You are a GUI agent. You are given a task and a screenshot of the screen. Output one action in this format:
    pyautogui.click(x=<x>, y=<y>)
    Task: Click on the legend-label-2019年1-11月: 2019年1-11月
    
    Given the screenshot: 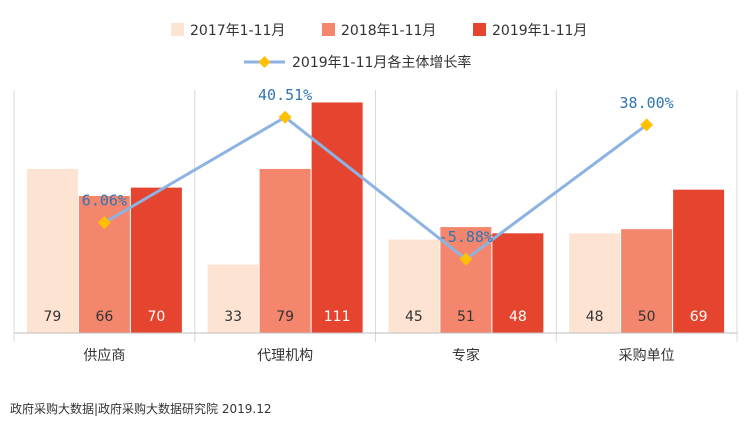 What is the action you would take?
    pyautogui.click(x=539, y=31)
    